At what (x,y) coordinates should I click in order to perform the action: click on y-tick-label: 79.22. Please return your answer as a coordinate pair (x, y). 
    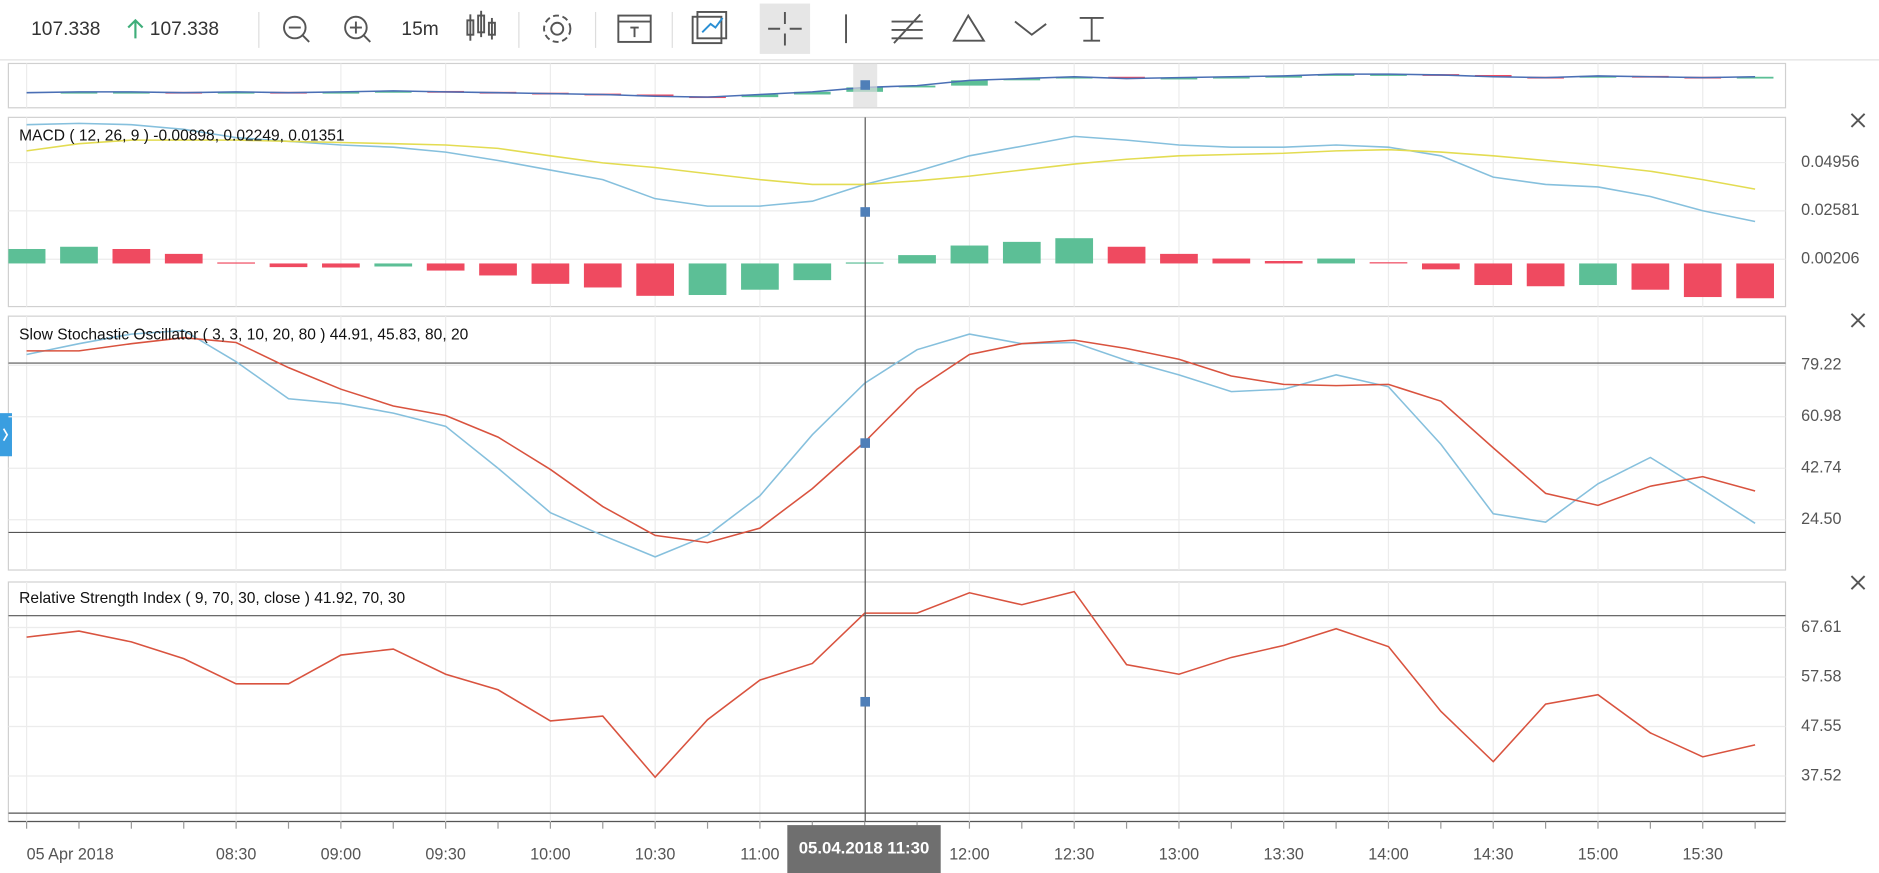
    Looking at the image, I should click on (1821, 365).